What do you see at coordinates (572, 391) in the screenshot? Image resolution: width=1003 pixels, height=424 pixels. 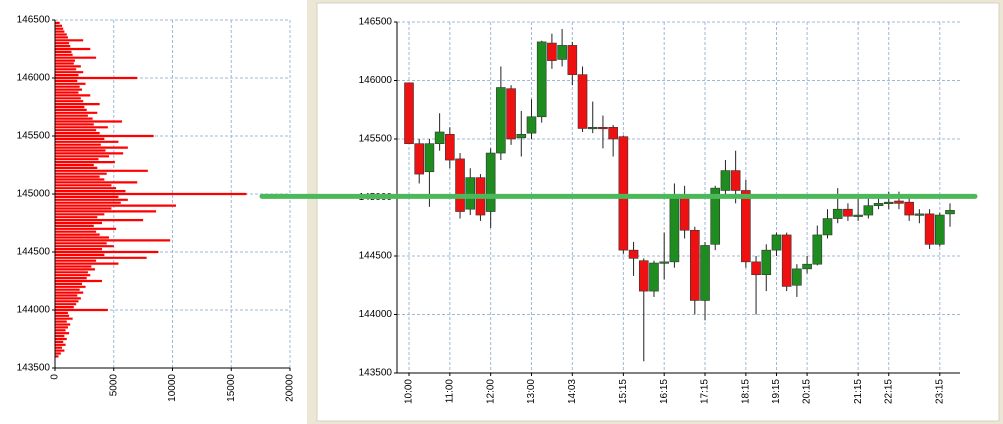 I see `x-tick-label: 14:03` at bounding box center [572, 391].